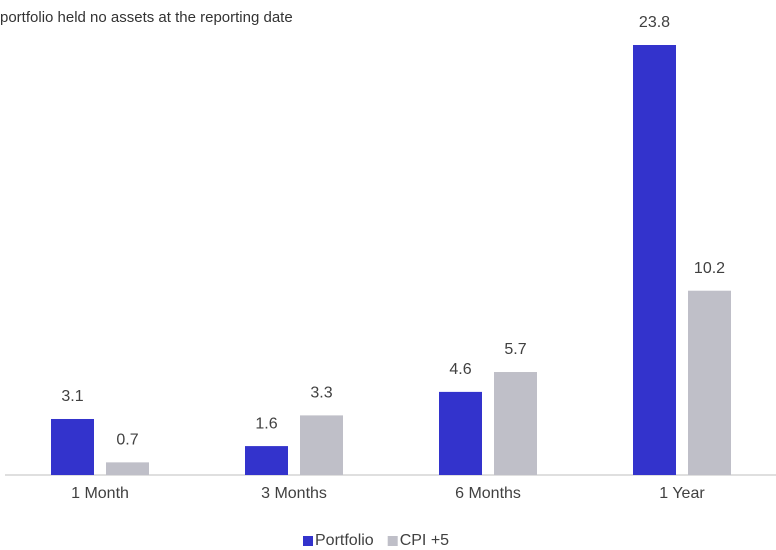  Describe the element at coordinates (344, 540) in the screenshot. I see `legend-label: Portfolio` at that location.